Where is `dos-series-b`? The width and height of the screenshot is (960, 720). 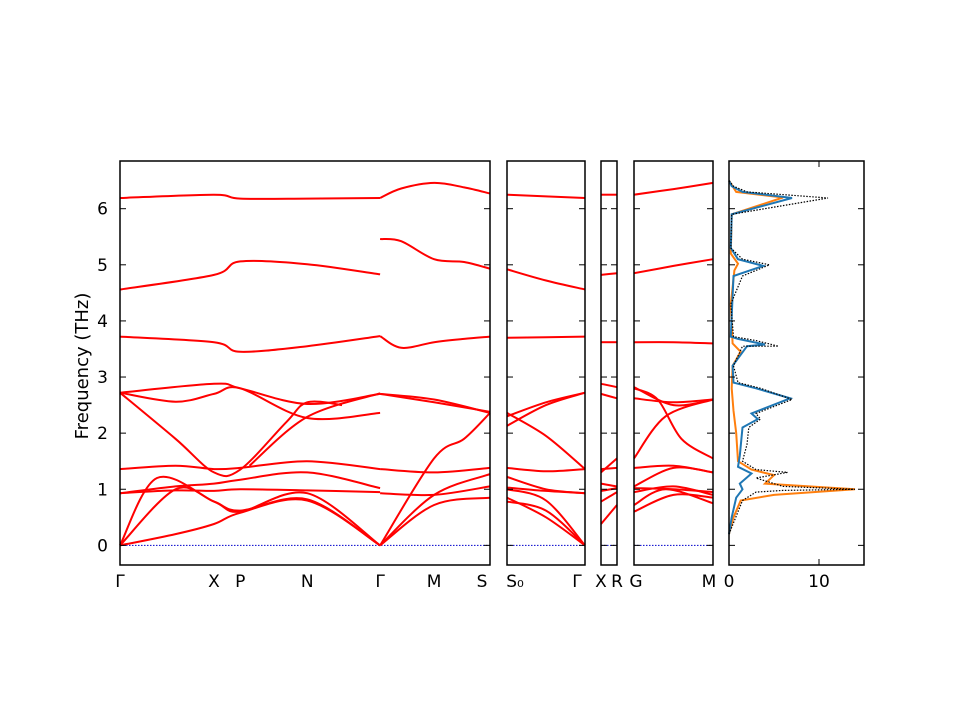 dos-series-b is located at coordinates (792, 357).